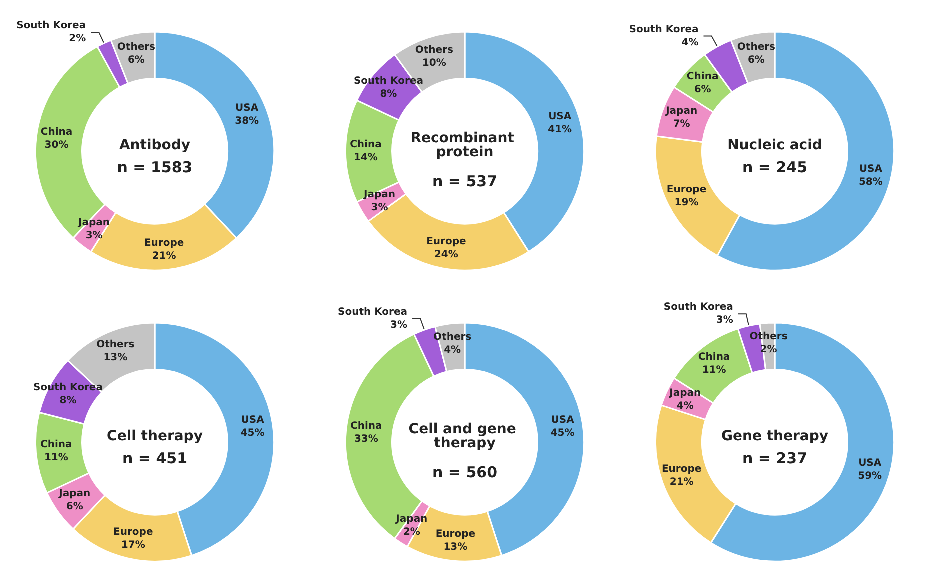 Image resolution: width=931 pixels, height=583 pixels. What do you see at coordinates (775, 146) in the screenshot?
I see `text: Nucleic acid` at bounding box center [775, 146].